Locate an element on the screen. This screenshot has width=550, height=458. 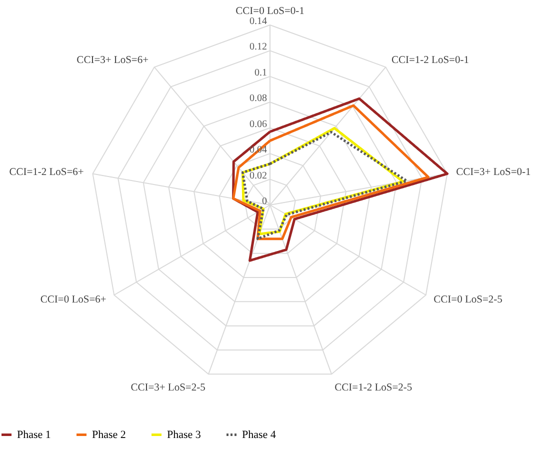
y-tick-label: 0.02 is located at coordinates (258, 176).